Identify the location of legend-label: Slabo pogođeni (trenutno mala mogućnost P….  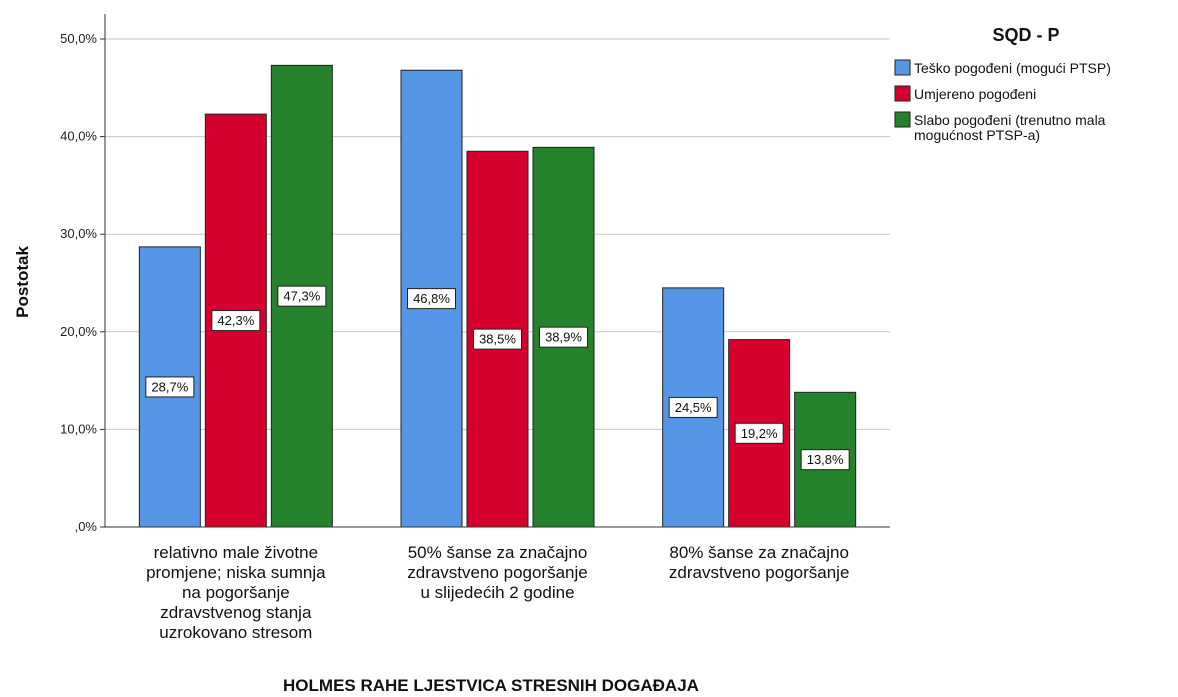
(1010, 127).